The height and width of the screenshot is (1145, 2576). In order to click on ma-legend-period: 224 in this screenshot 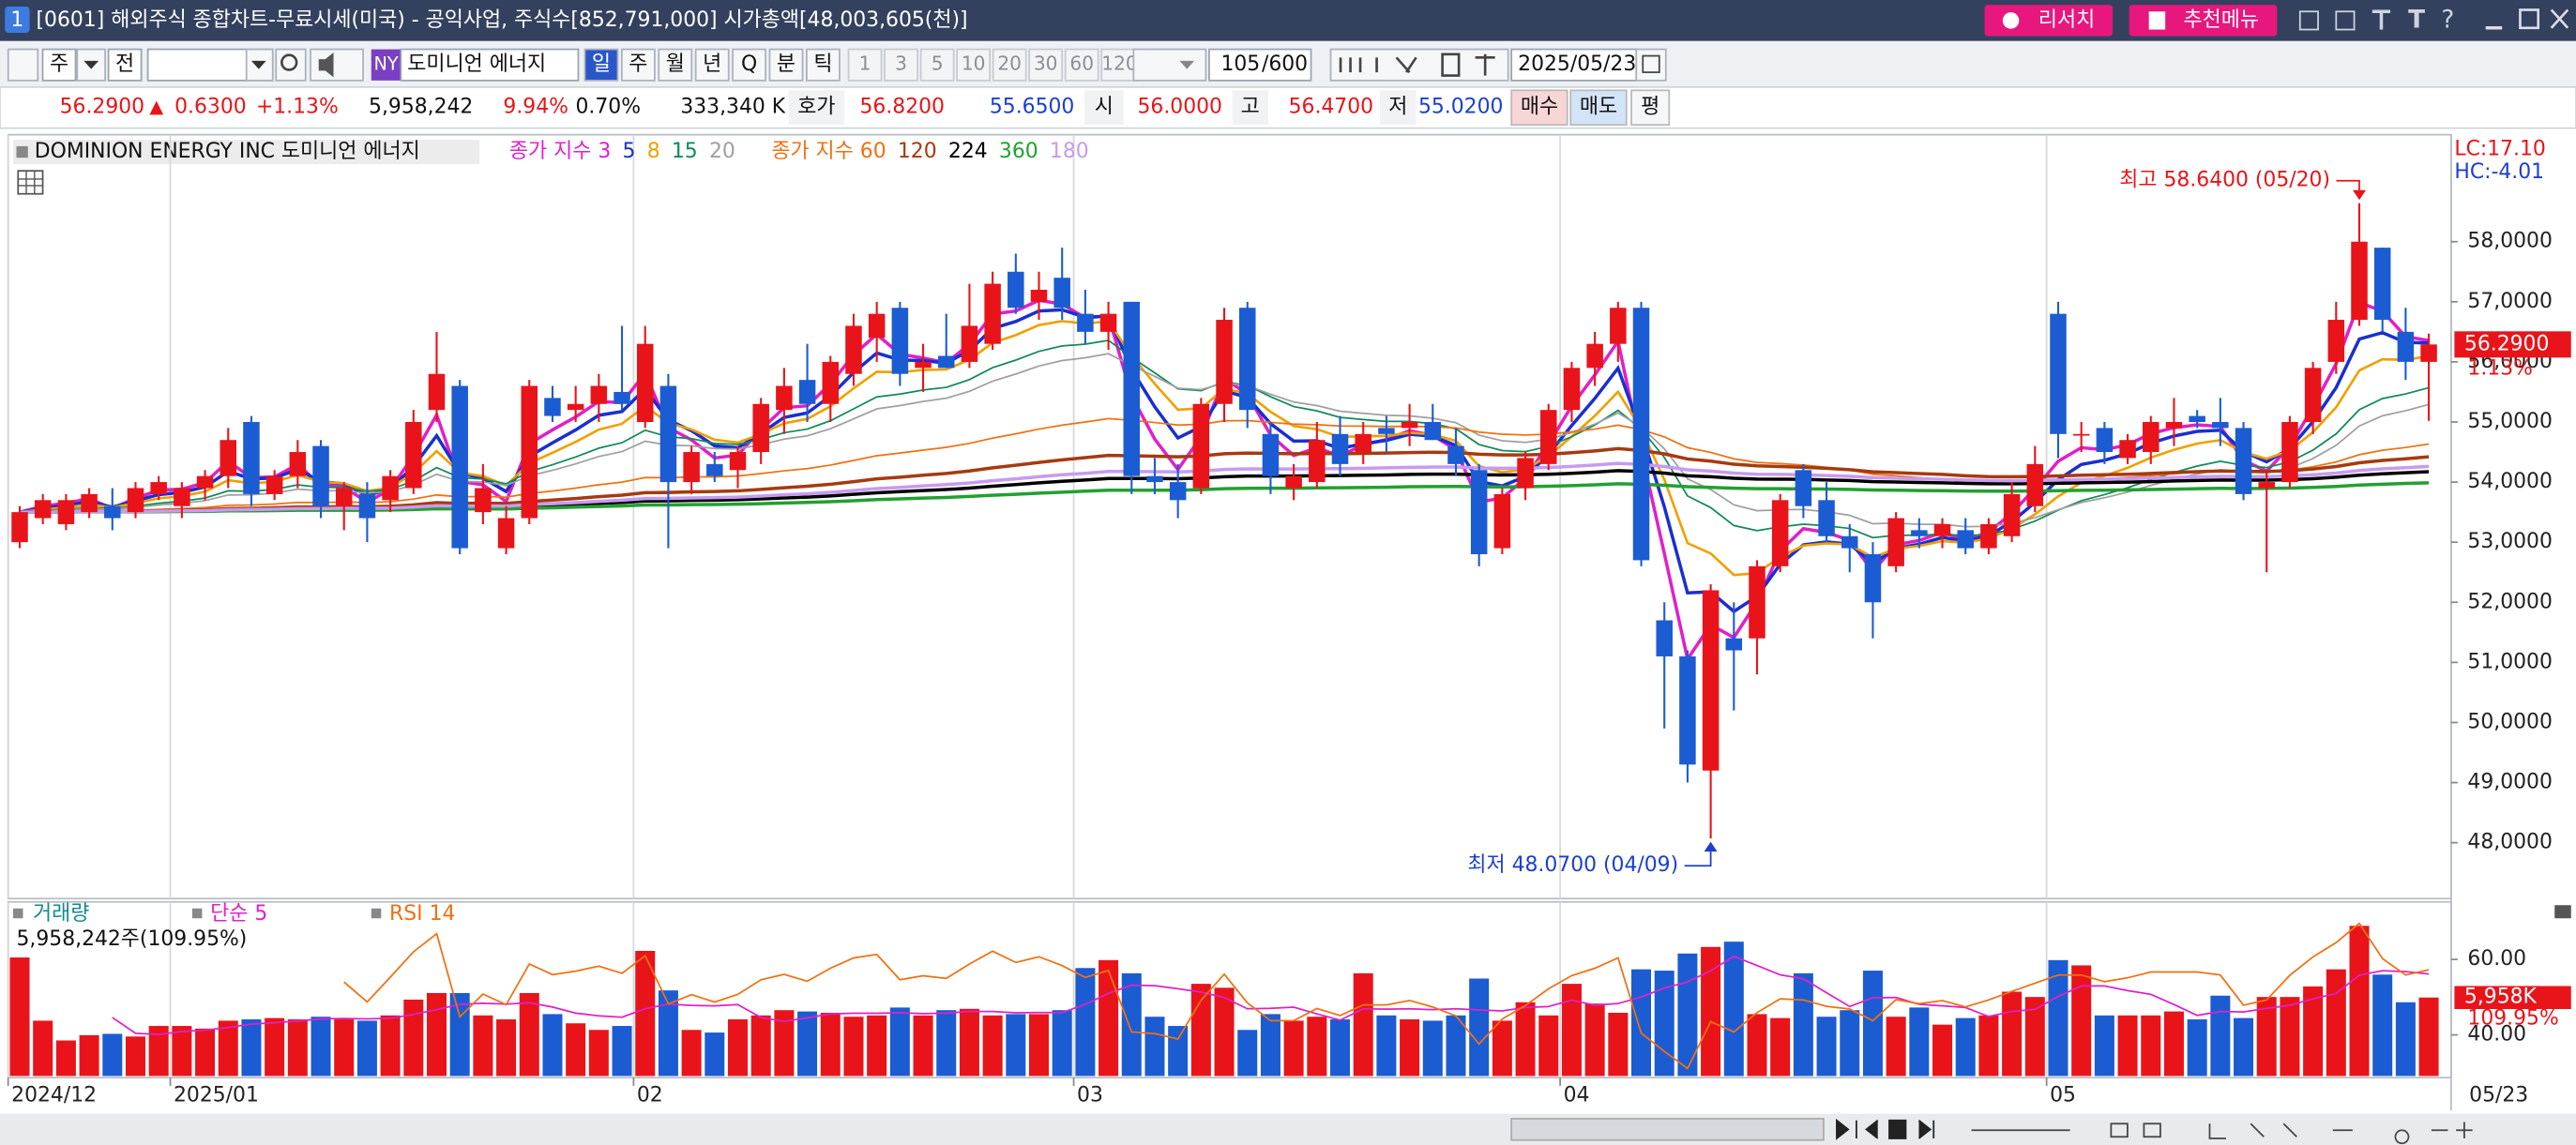, I will do `click(968, 151)`.